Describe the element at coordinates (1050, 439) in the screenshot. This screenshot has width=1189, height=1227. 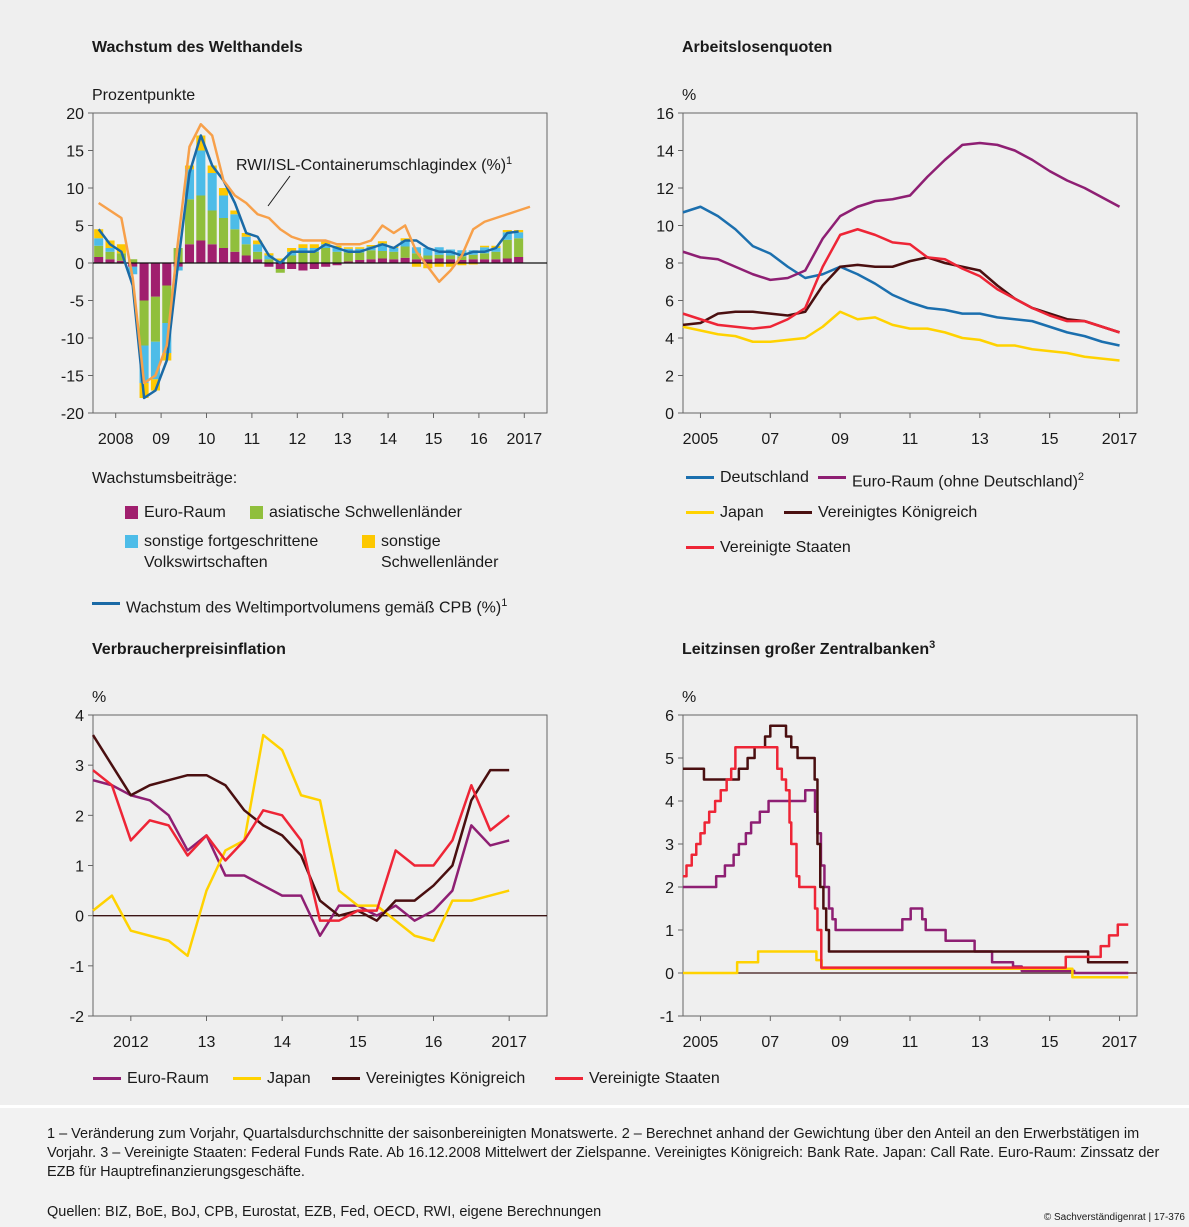
I see `x-tick-label: 15` at that location.